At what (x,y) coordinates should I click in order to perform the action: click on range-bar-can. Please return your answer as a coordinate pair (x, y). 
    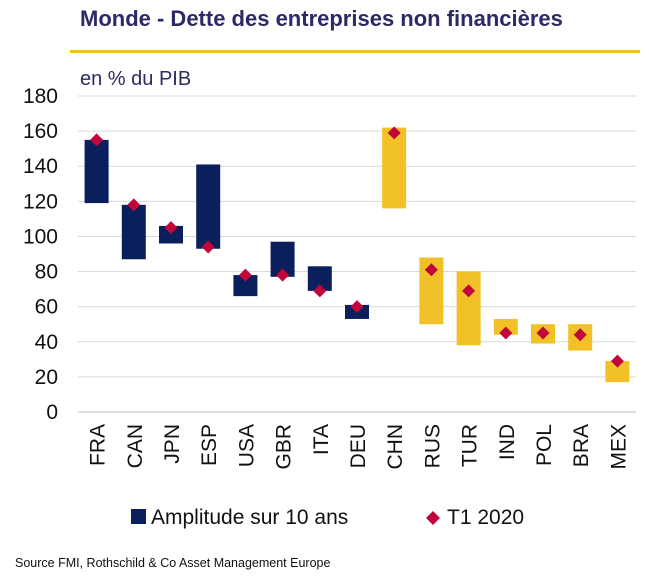
    Looking at the image, I should click on (133, 232).